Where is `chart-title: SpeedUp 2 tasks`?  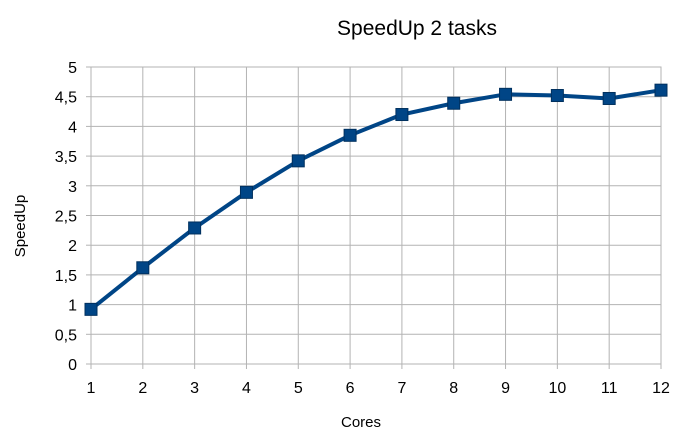
chart-title: SpeedUp 2 tasks is located at coordinates (417, 28).